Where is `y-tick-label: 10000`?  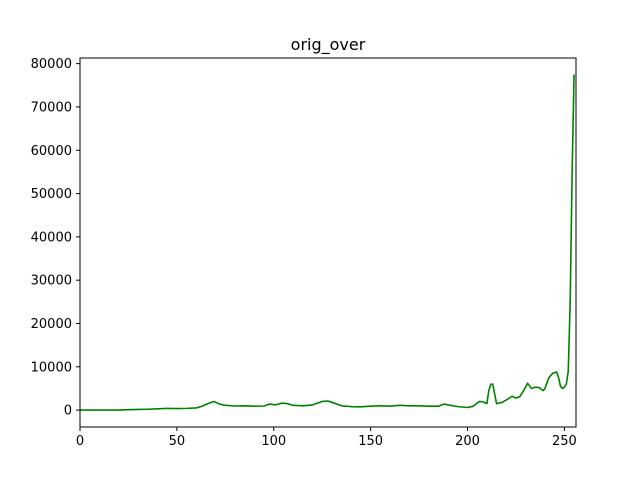 y-tick-label: 10000 is located at coordinates (51, 367).